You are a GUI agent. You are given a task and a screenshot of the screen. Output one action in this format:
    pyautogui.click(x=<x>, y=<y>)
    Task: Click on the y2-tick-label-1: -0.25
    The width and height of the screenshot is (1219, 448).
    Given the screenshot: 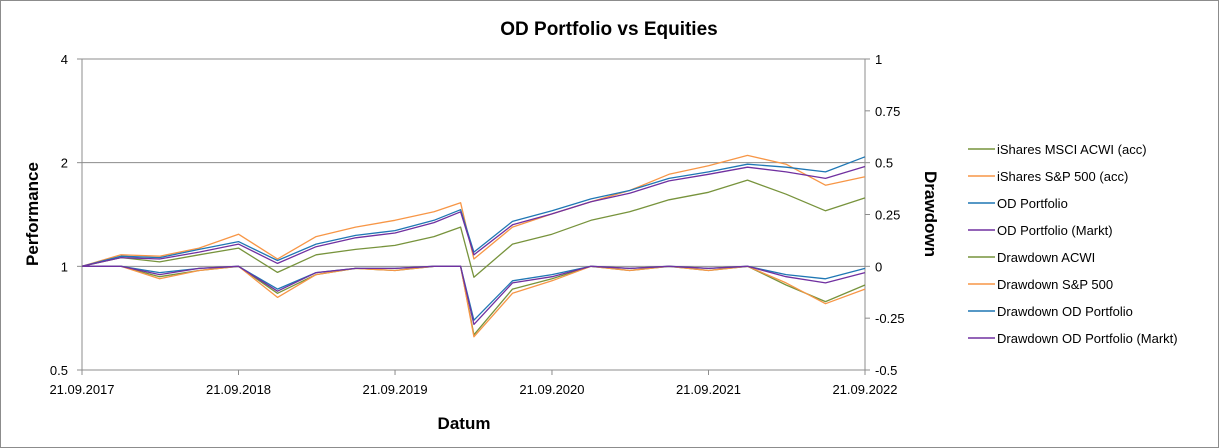 What is the action you would take?
    pyautogui.click(x=890, y=318)
    